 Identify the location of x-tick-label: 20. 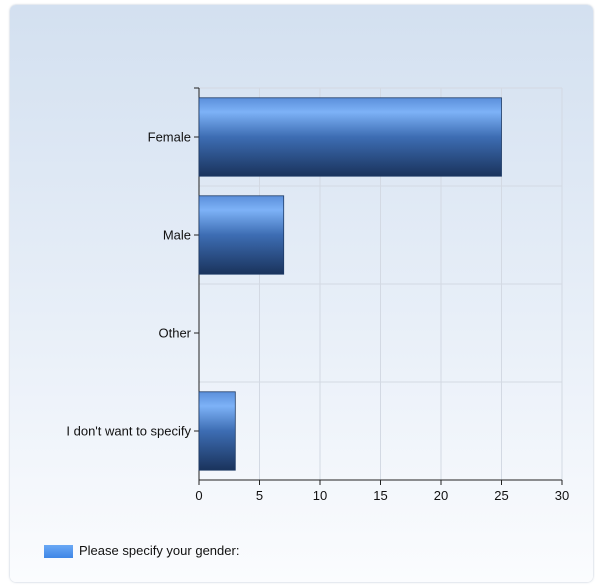
(441, 495).